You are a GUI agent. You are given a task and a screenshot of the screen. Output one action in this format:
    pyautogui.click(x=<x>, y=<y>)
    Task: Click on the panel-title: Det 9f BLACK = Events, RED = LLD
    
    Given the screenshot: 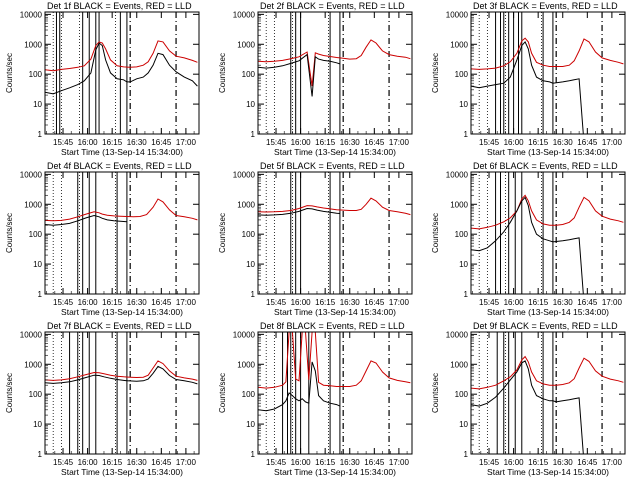 What is the action you would take?
    pyautogui.click(x=545, y=326)
    